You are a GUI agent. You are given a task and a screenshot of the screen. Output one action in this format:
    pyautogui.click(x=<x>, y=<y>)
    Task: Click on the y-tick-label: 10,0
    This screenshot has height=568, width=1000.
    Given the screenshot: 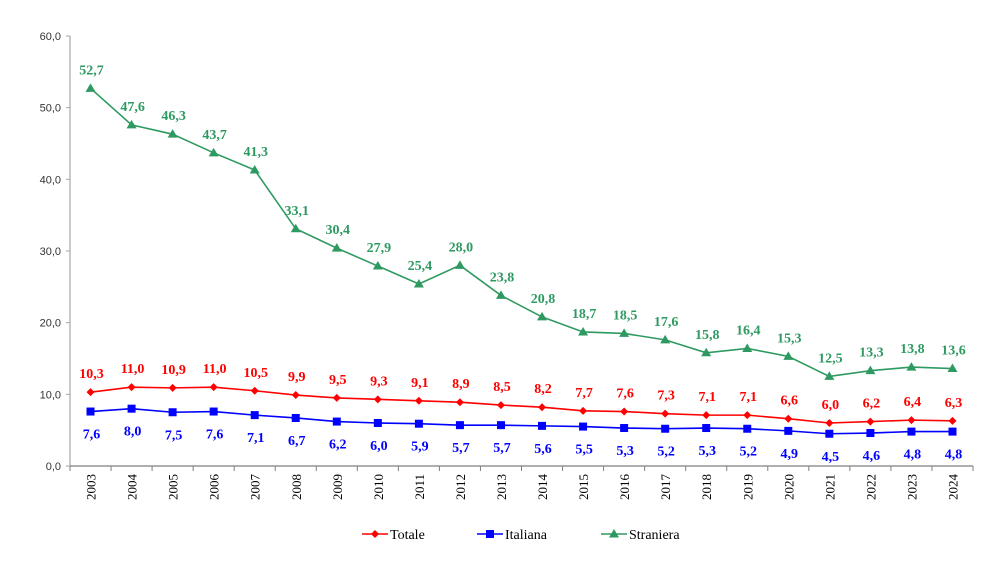 What is the action you would take?
    pyautogui.click(x=50, y=395)
    